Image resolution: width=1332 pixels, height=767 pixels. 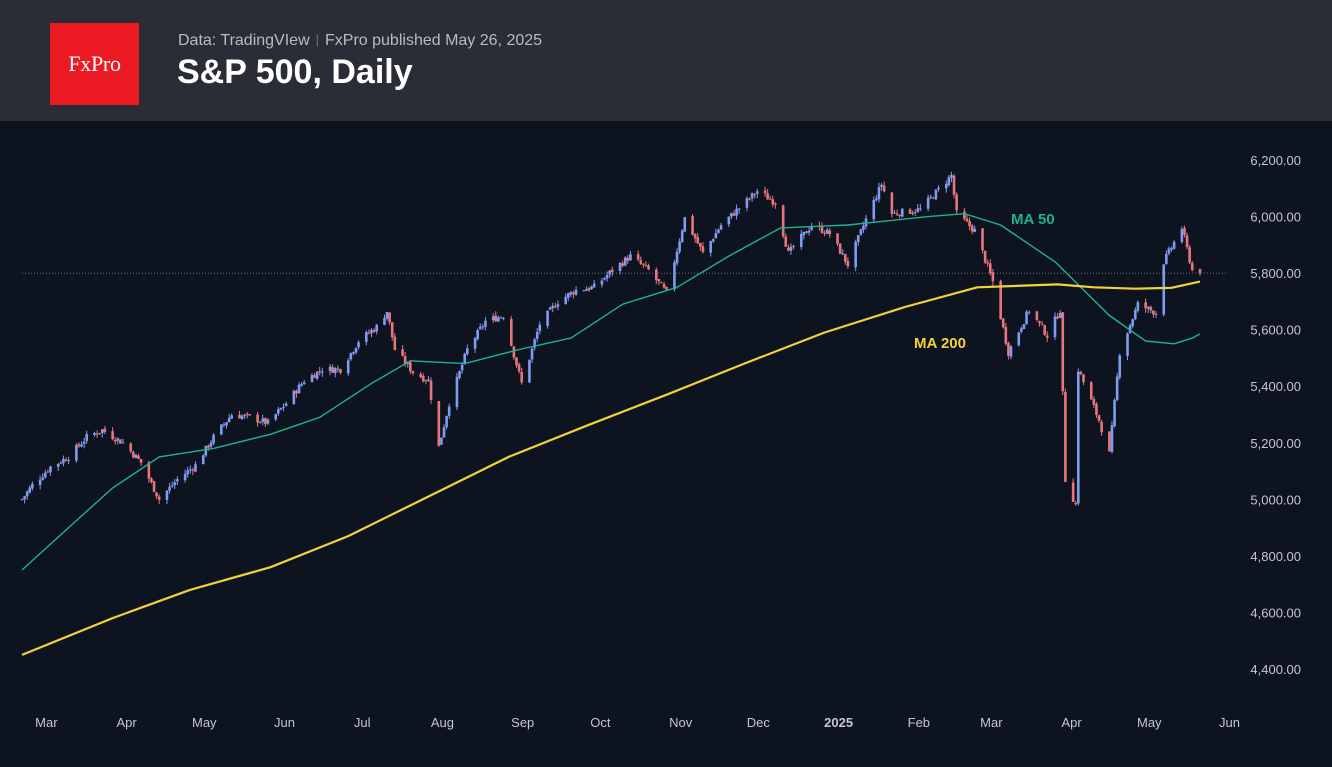 What do you see at coordinates (1229, 722) in the screenshot?
I see `x-tick-label: Jun` at bounding box center [1229, 722].